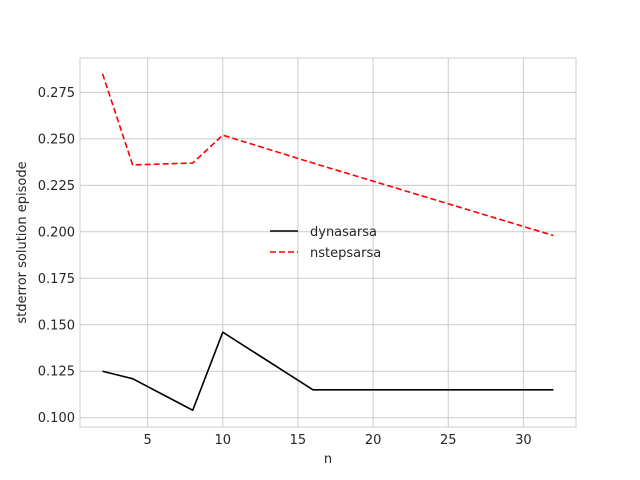 Image resolution: width=640 pixels, height=480 pixels. Describe the element at coordinates (56, 372) in the screenshot. I see `y-tick-label: 0.125` at that location.